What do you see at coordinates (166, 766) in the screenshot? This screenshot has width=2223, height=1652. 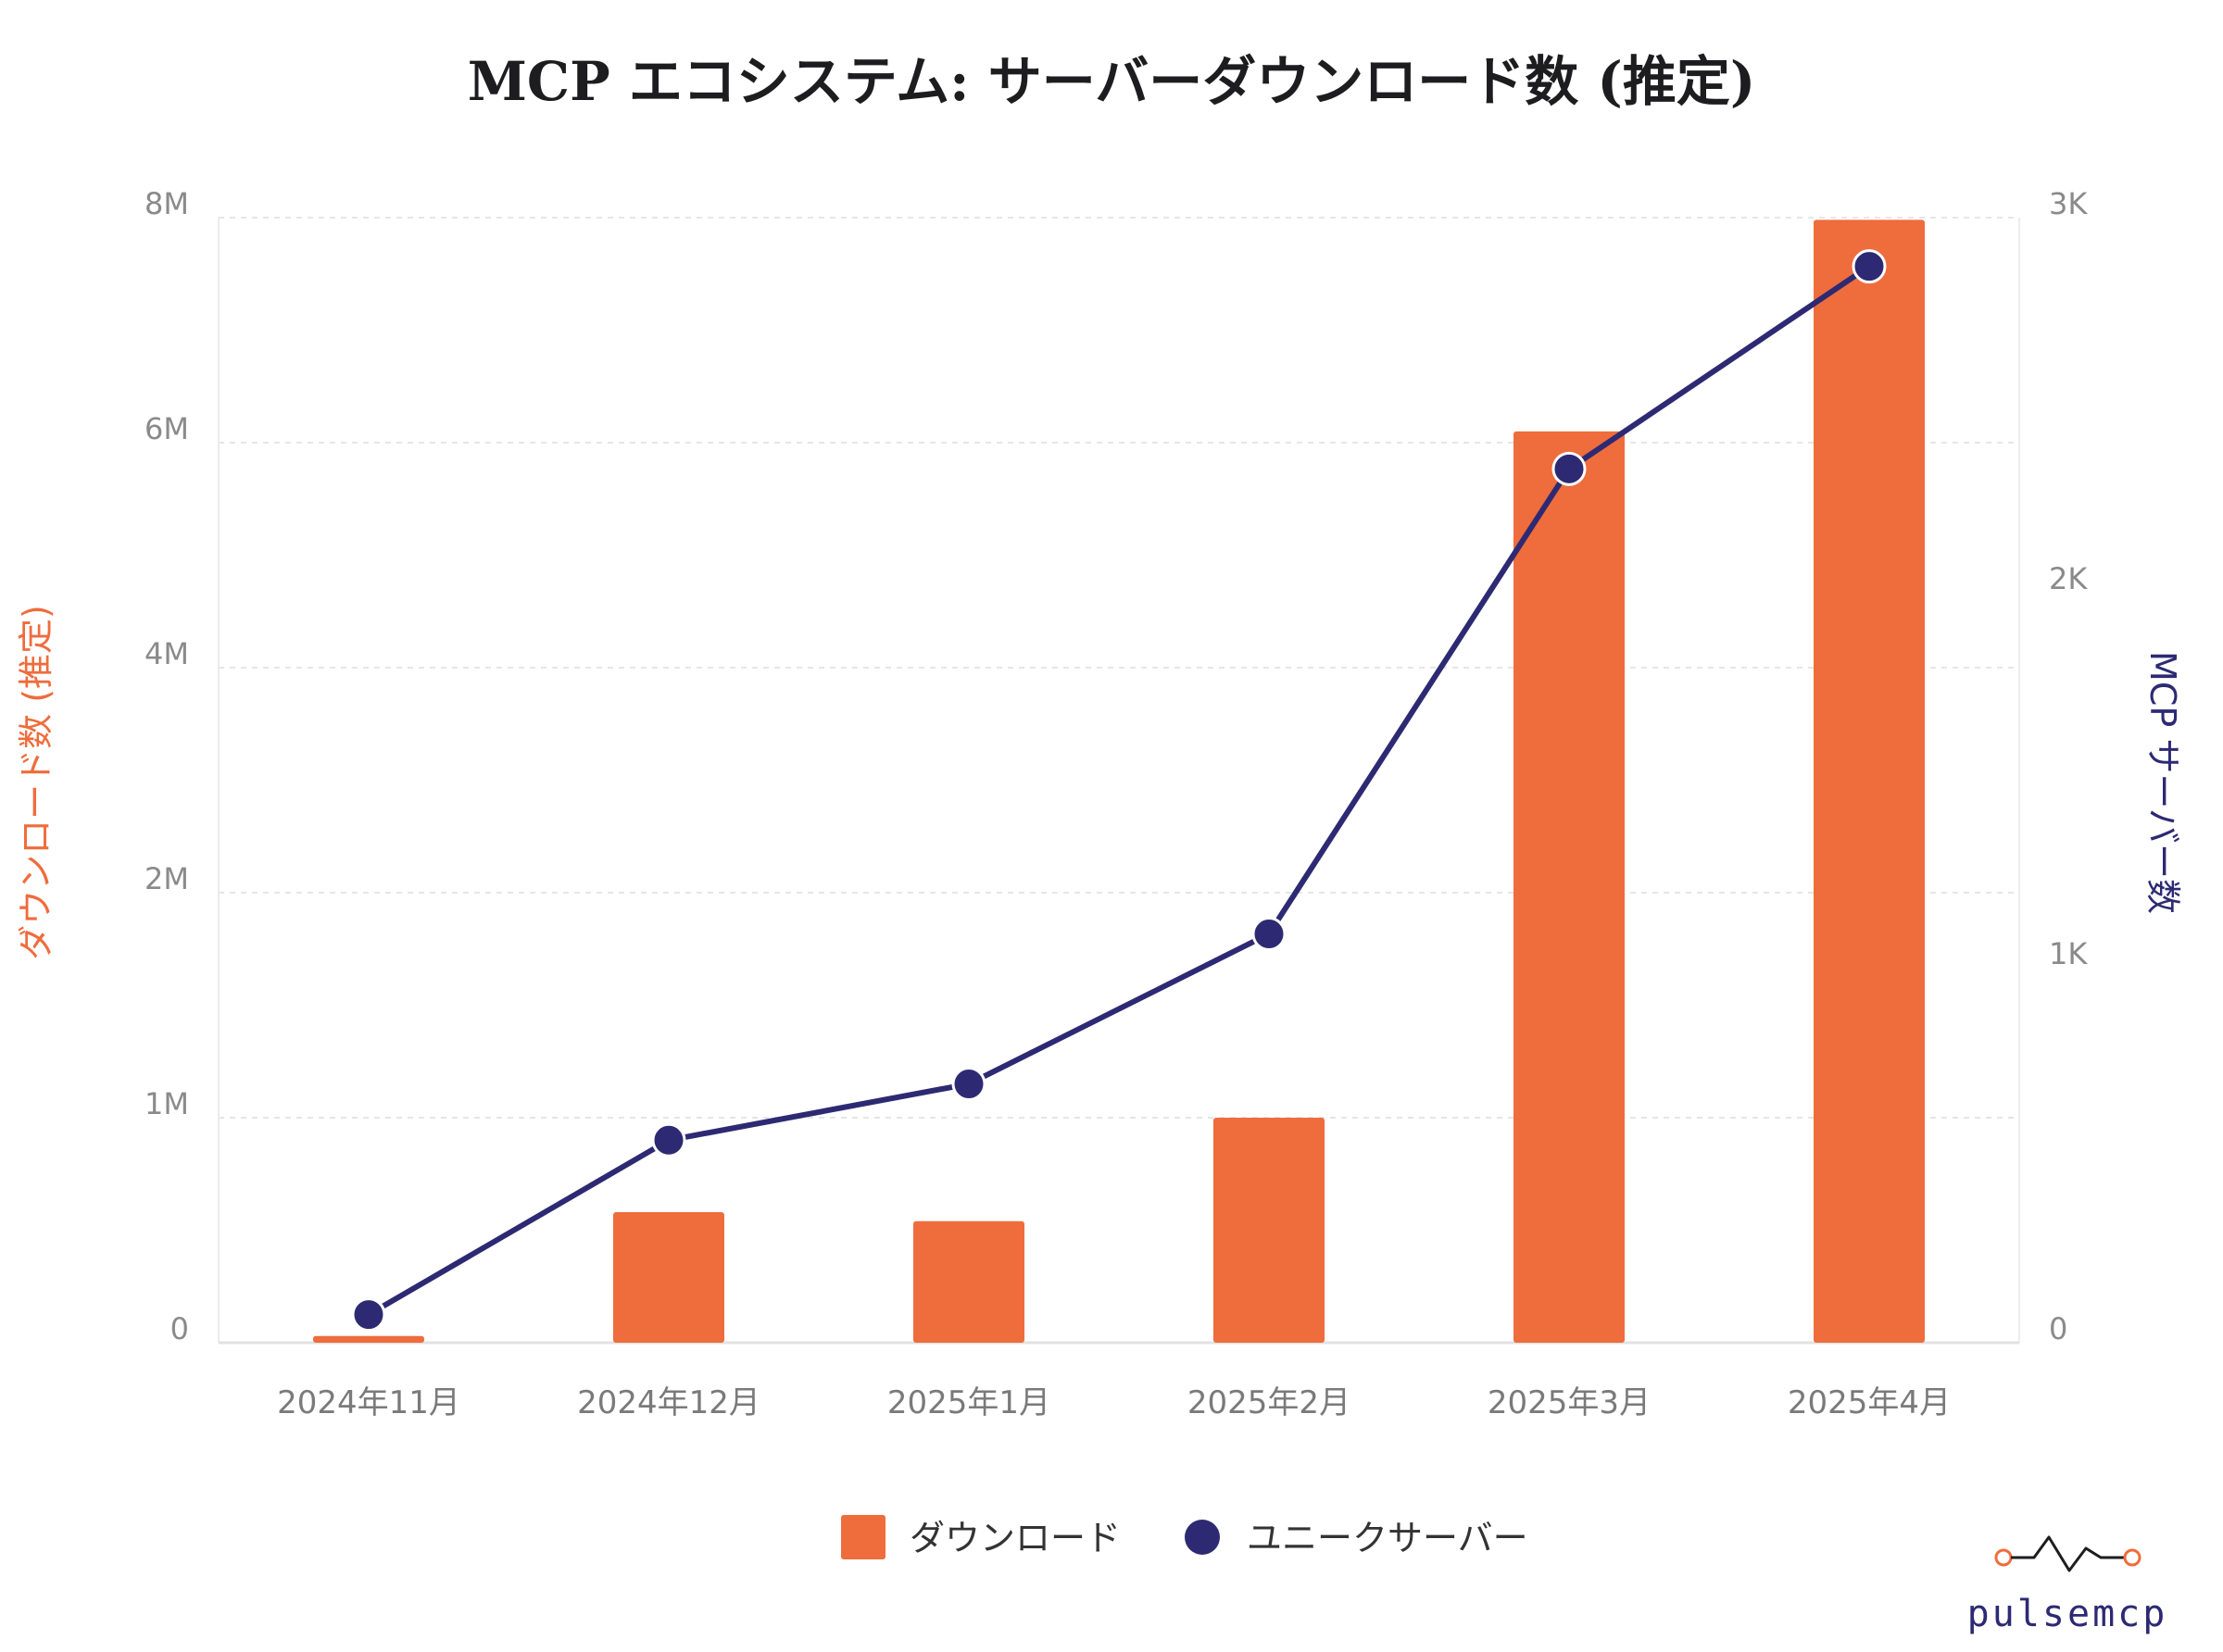 I see `left-axis-ticks: 0 1M 2M 4M 6M 8M` at bounding box center [166, 766].